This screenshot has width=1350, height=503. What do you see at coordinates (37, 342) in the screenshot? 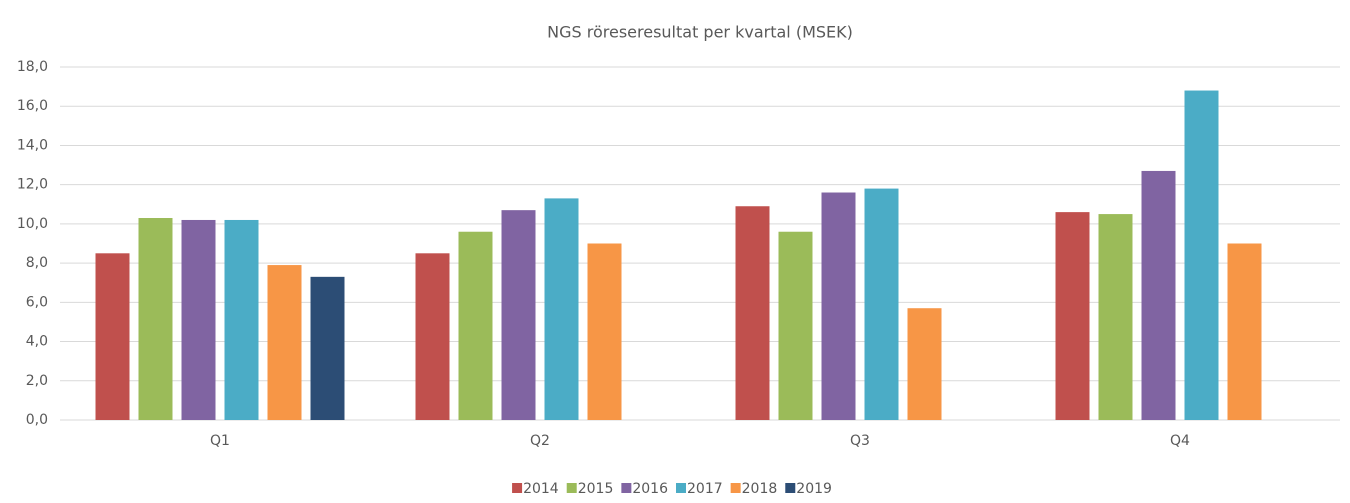
I see `y-tick-label: 4,0` at bounding box center [37, 342].